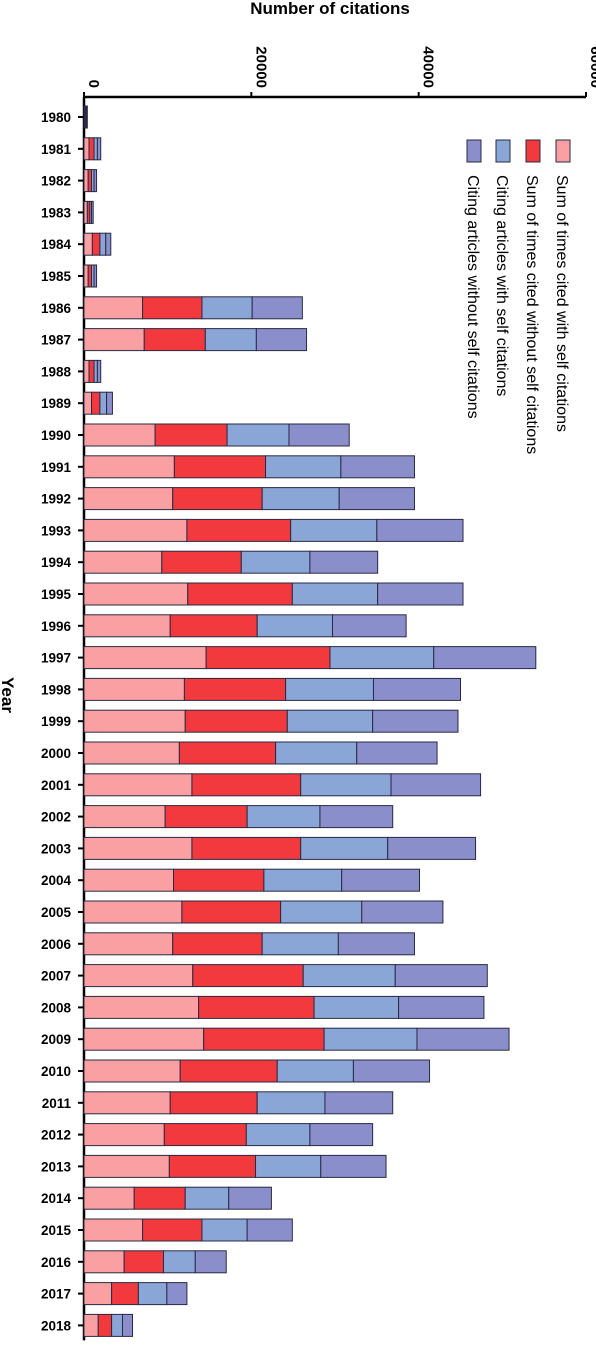 This screenshot has height=1346, width=596. What do you see at coordinates (56, 499) in the screenshot?
I see `year-label: 1992` at bounding box center [56, 499].